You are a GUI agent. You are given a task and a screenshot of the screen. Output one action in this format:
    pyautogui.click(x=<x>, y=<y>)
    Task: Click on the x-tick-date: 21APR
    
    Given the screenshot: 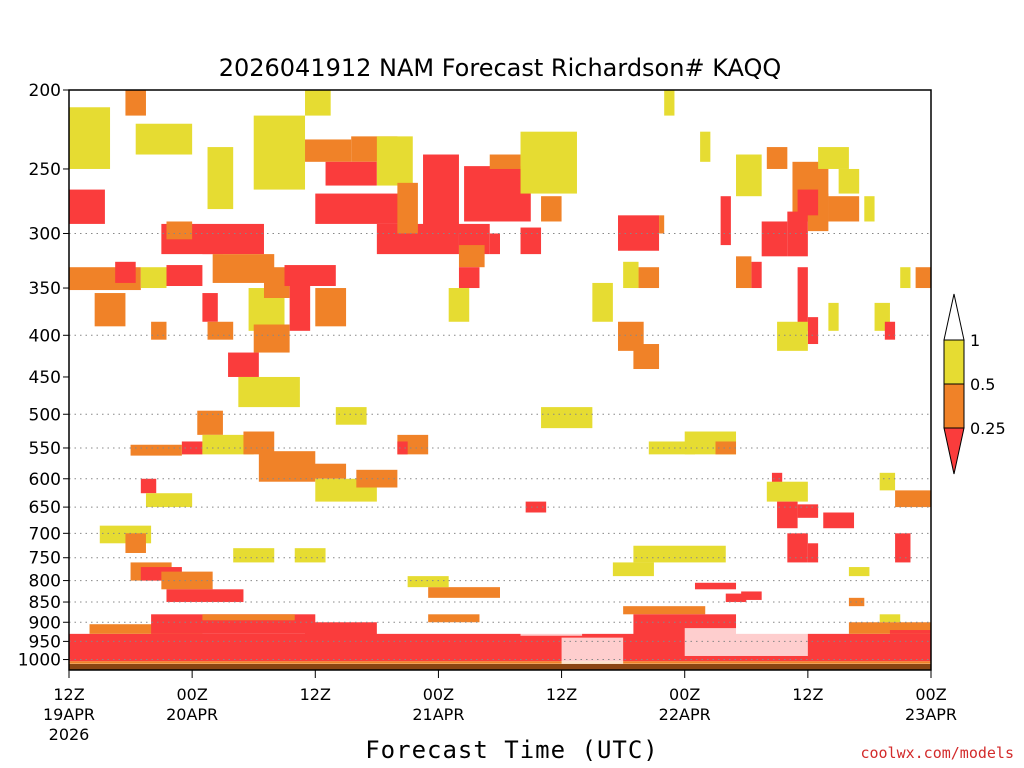 What is the action you would take?
    pyautogui.click(x=438, y=714)
    